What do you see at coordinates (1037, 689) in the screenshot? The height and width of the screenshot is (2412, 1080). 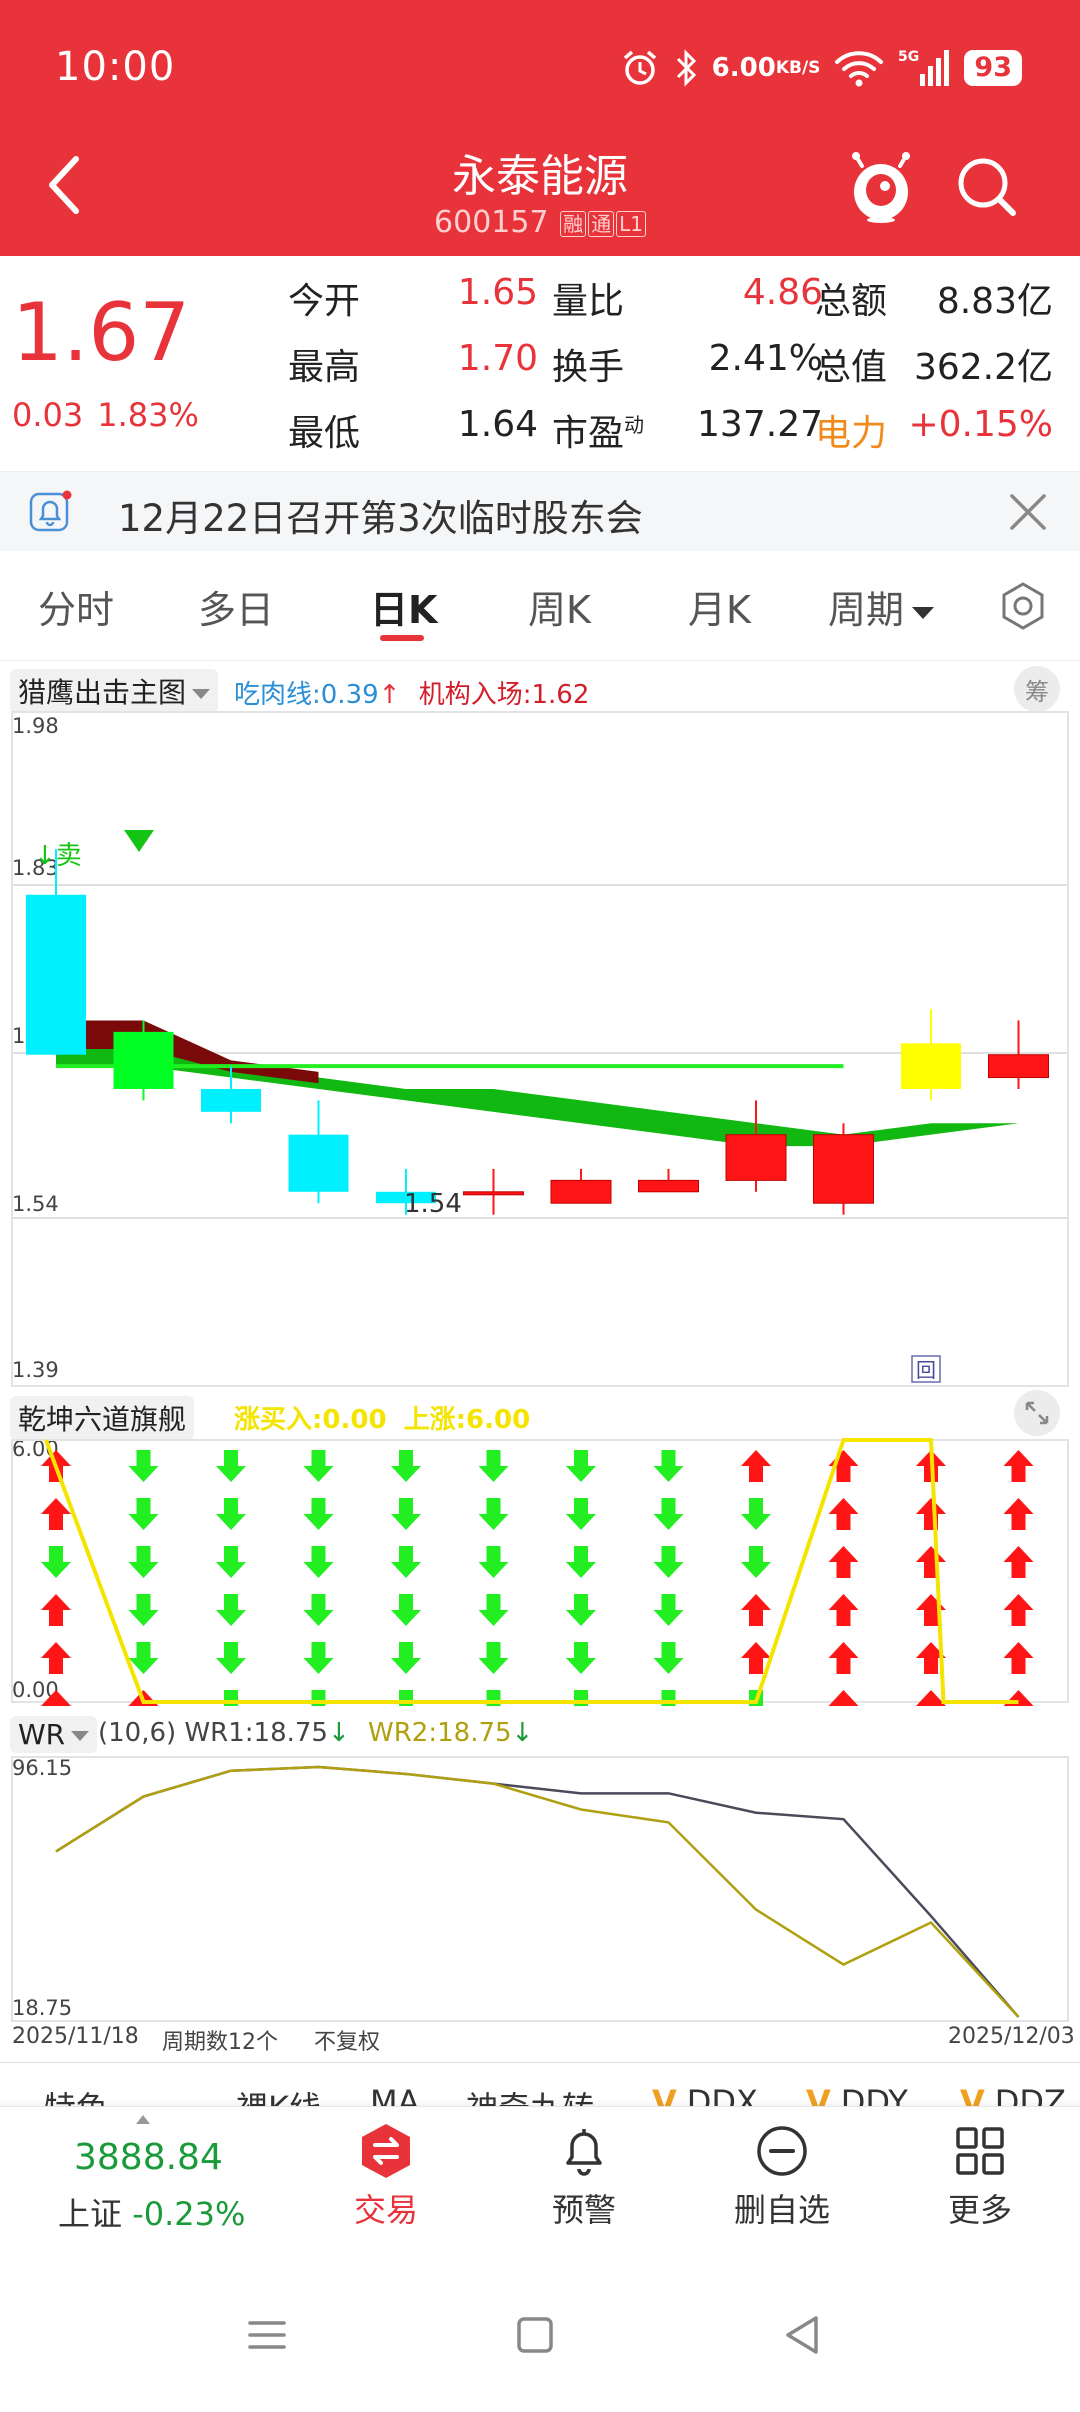 I see `chip-distribution-button: 筹` at bounding box center [1037, 689].